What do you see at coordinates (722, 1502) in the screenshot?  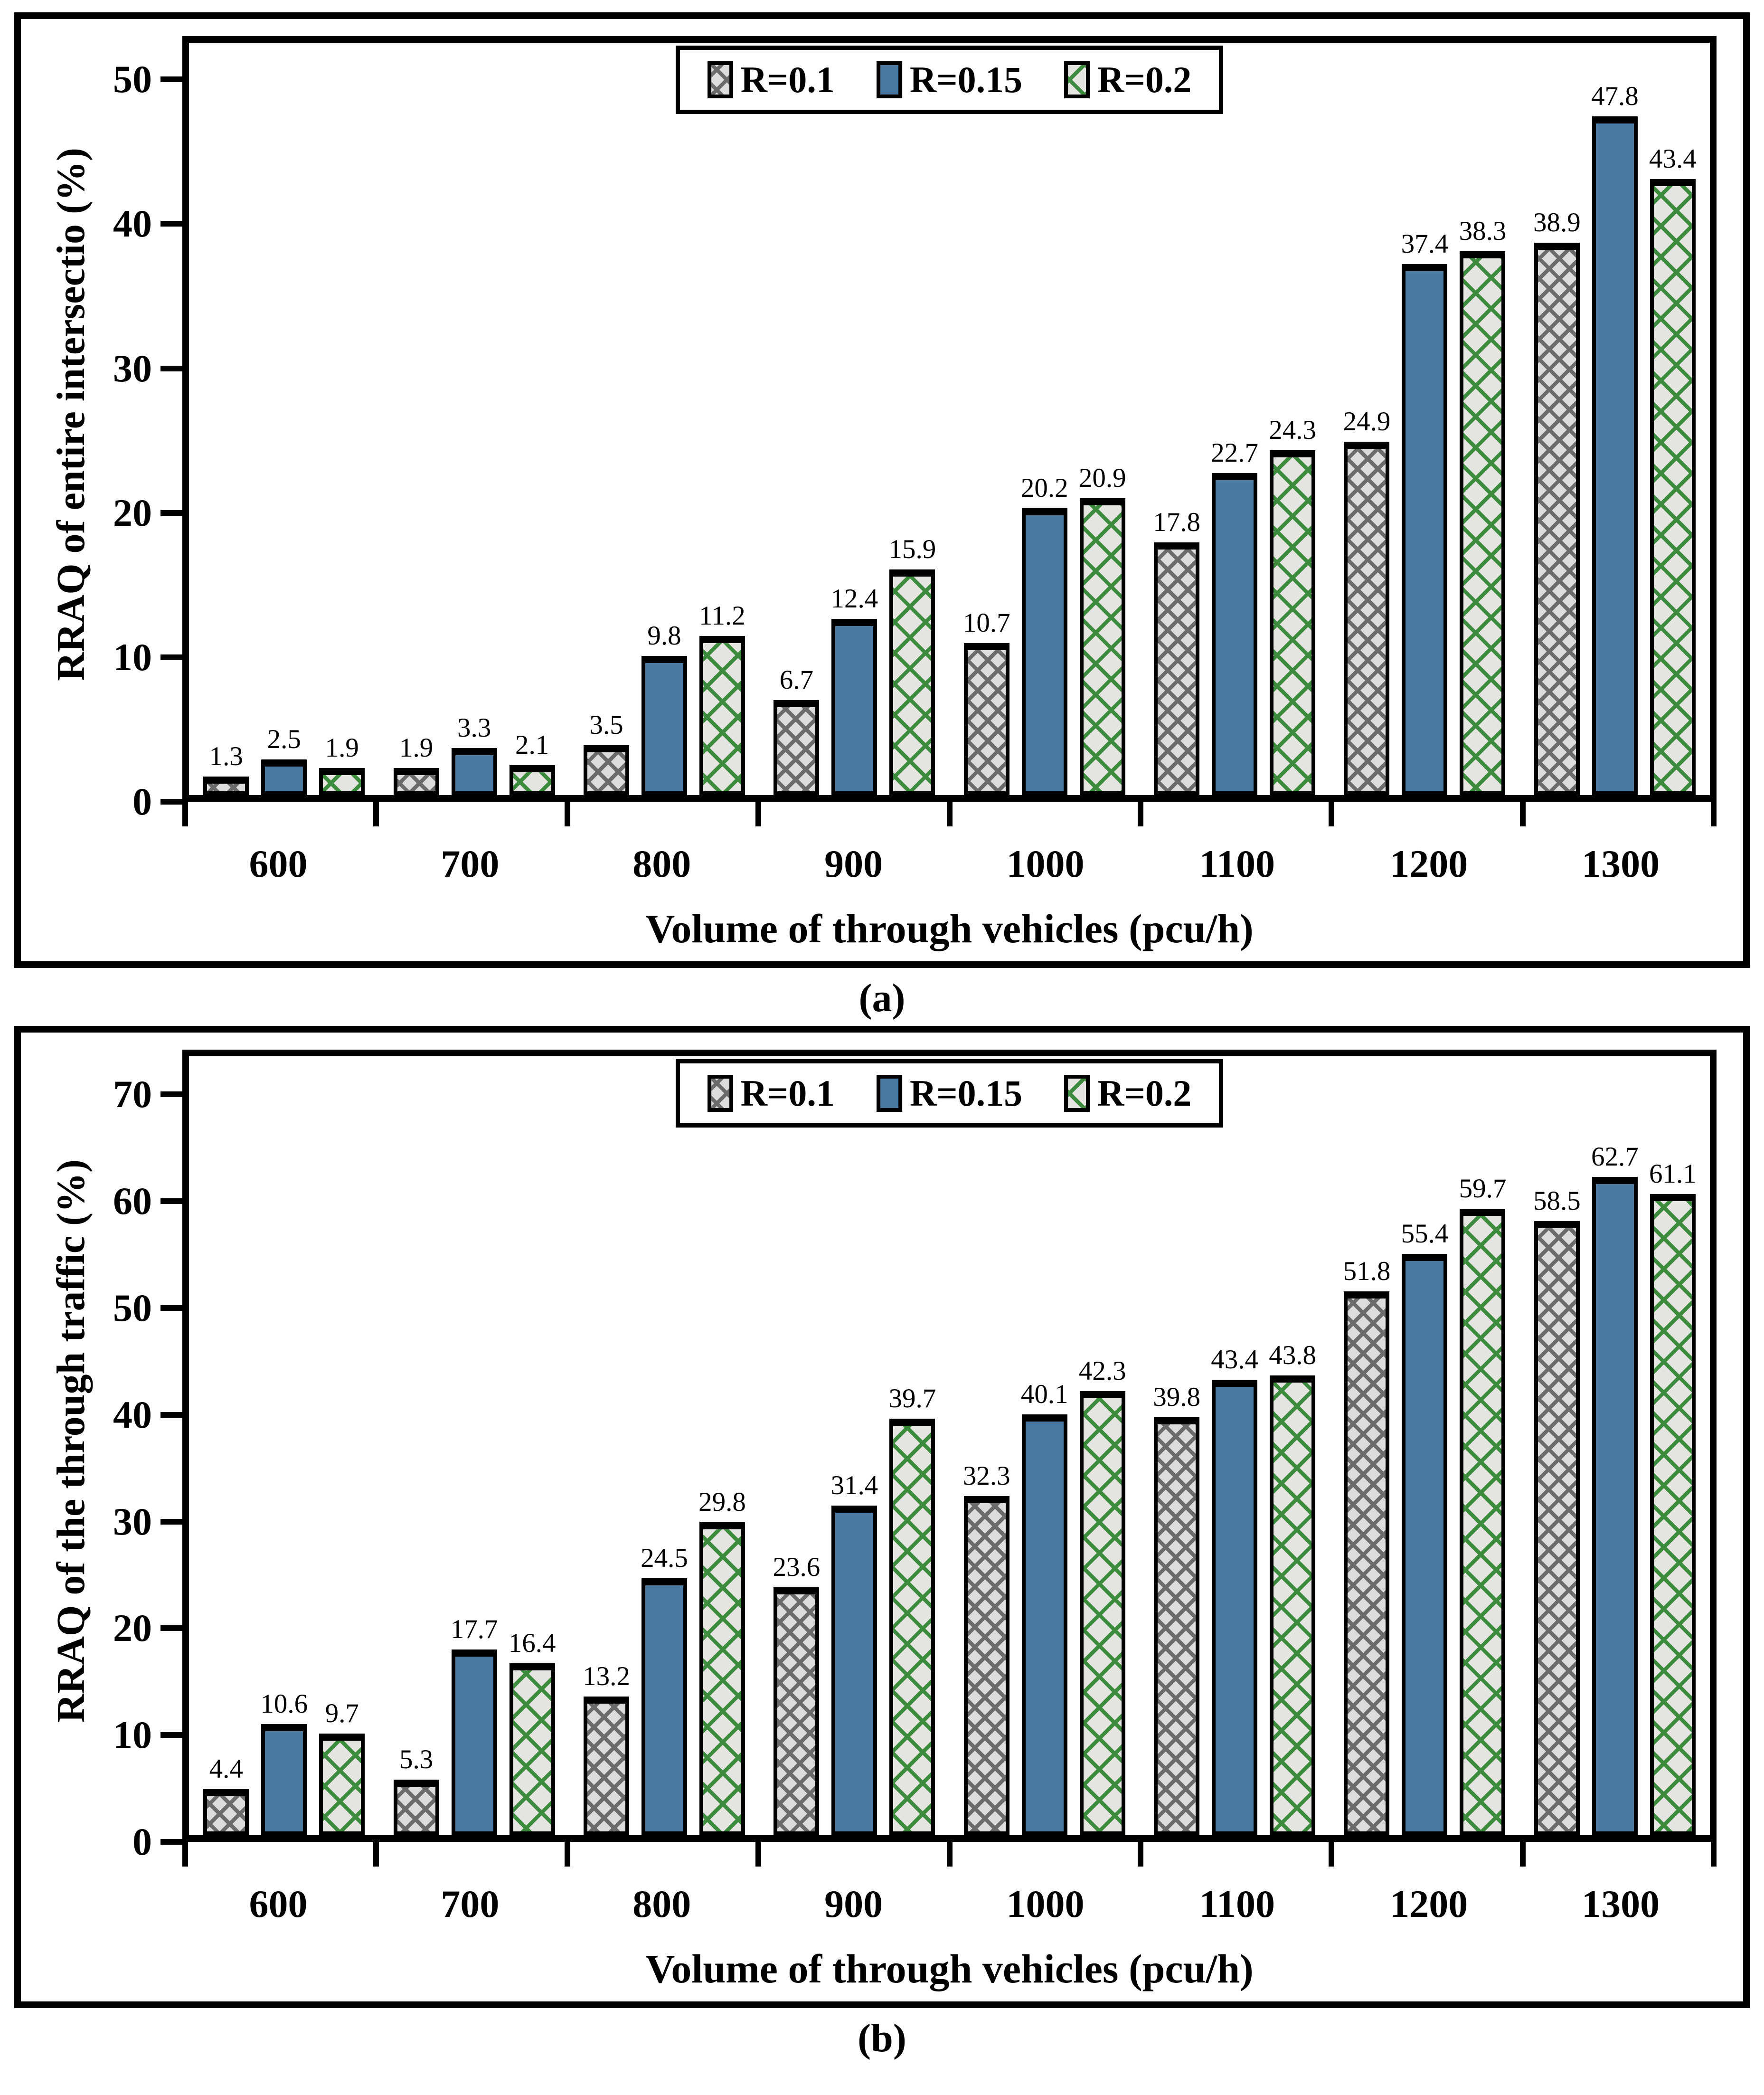 I see `bar-value-label: 29.8` at bounding box center [722, 1502].